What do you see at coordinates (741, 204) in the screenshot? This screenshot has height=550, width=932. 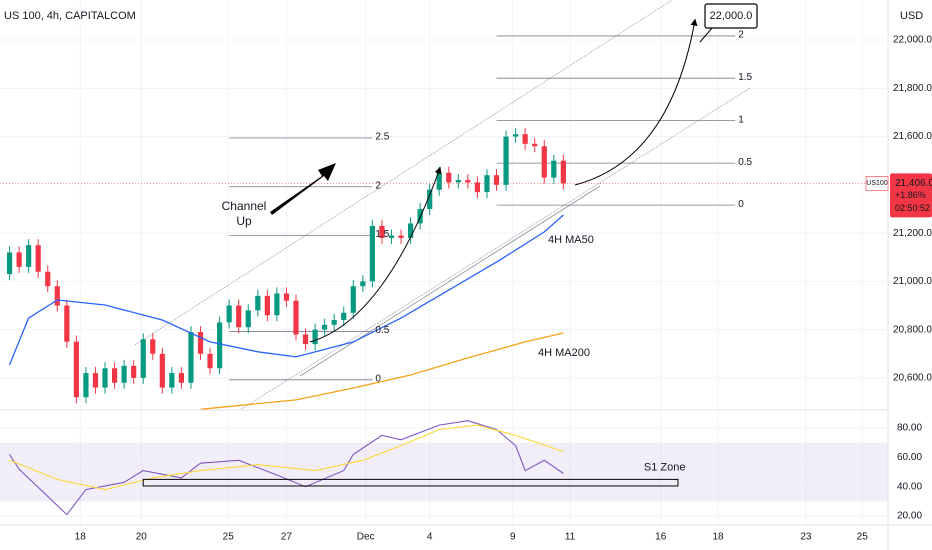 I see `fib-label: 0` at bounding box center [741, 204].